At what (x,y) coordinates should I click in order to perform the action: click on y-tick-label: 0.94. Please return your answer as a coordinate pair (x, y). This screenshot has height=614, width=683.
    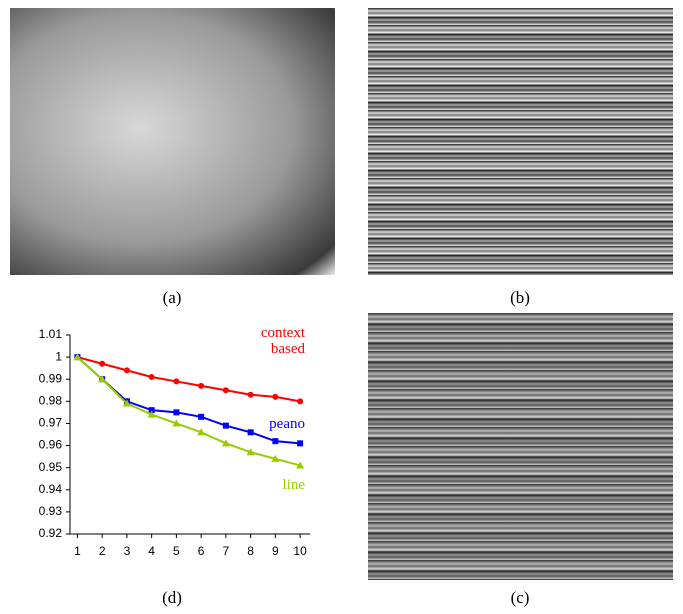
    Looking at the image, I should click on (51, 489).